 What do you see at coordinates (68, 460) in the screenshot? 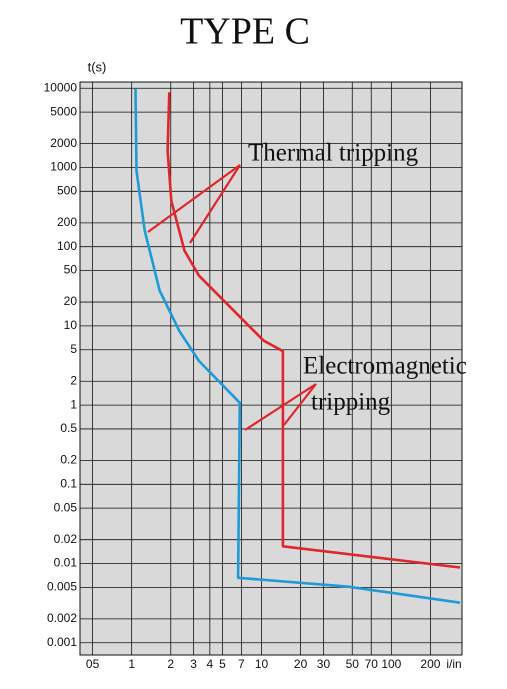
I see `y-tick-label: 0.2` at bounding box center [68, 460].